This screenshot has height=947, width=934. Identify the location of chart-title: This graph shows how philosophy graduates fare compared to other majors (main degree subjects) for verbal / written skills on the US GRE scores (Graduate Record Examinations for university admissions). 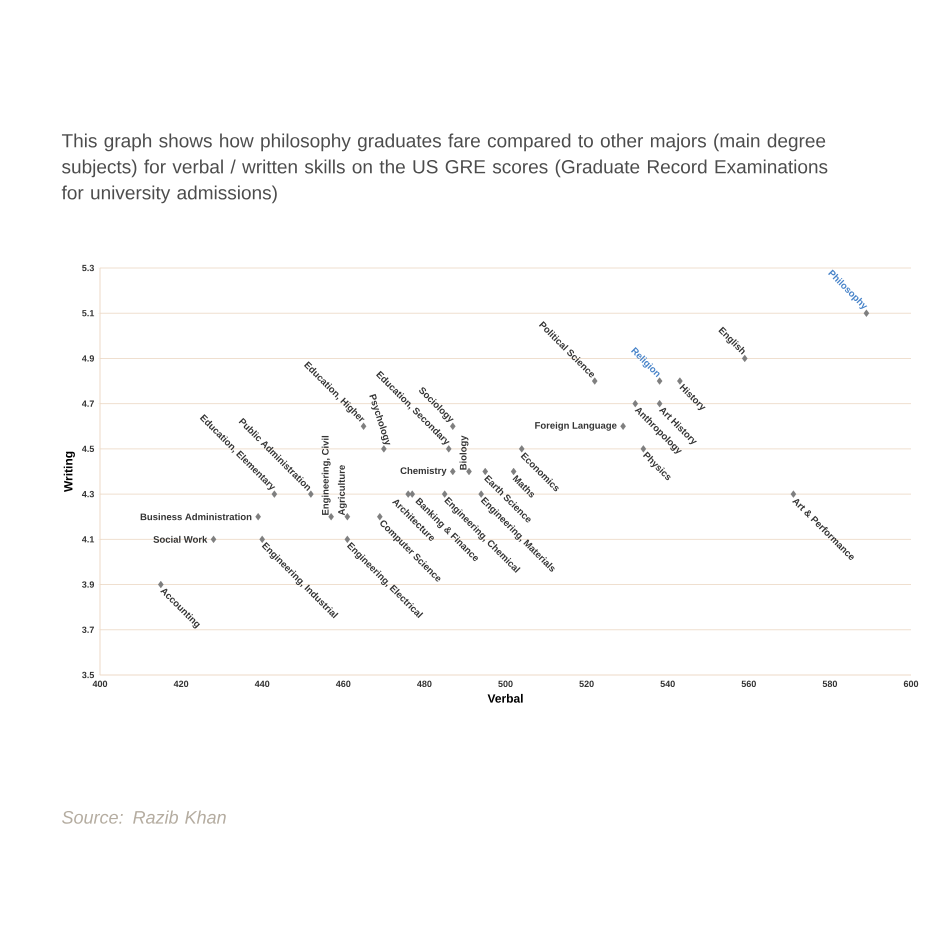
(445, 169).